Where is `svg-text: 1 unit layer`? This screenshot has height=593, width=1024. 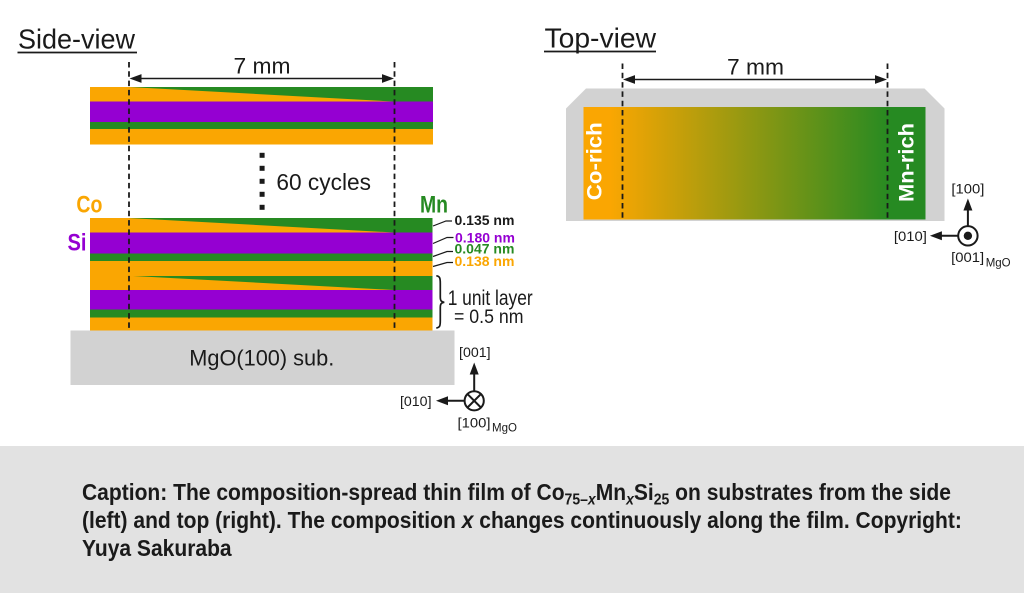
svg-text: 1 unit layer is located at coordinates (490, 298).